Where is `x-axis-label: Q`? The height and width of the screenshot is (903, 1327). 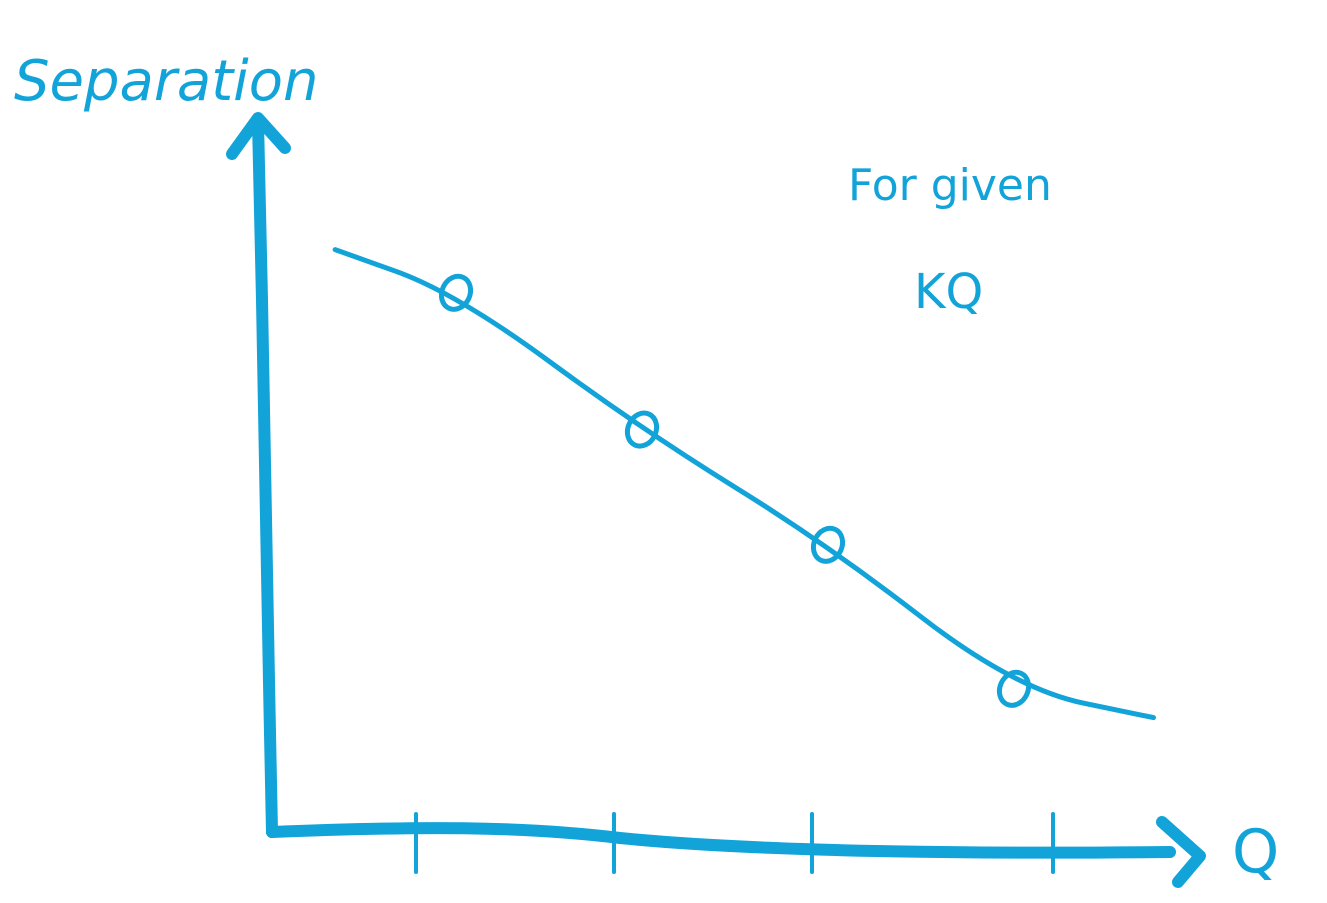
x-axis-label: Q is located at coordinates (1255, 852).